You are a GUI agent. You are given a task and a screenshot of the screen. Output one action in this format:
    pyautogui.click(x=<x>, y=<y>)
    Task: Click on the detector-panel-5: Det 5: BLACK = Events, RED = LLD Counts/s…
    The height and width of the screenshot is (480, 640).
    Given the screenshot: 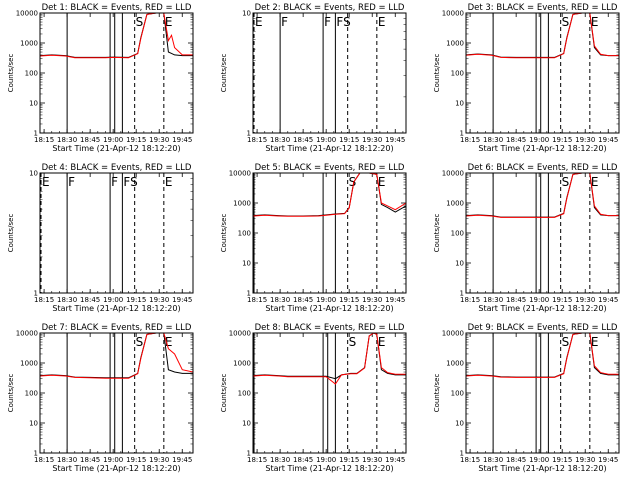 What is the action you would take?
    pyautogui.click(x=313, y=238)
    